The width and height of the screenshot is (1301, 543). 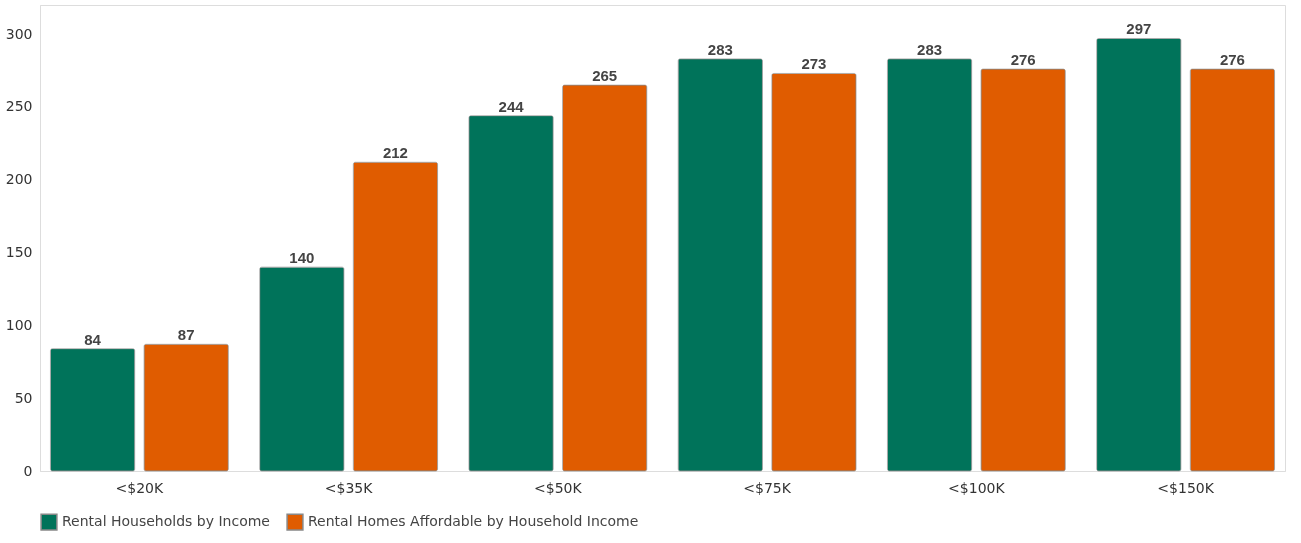 I want to click on data-label: 297, so click(x=1139, y=29).